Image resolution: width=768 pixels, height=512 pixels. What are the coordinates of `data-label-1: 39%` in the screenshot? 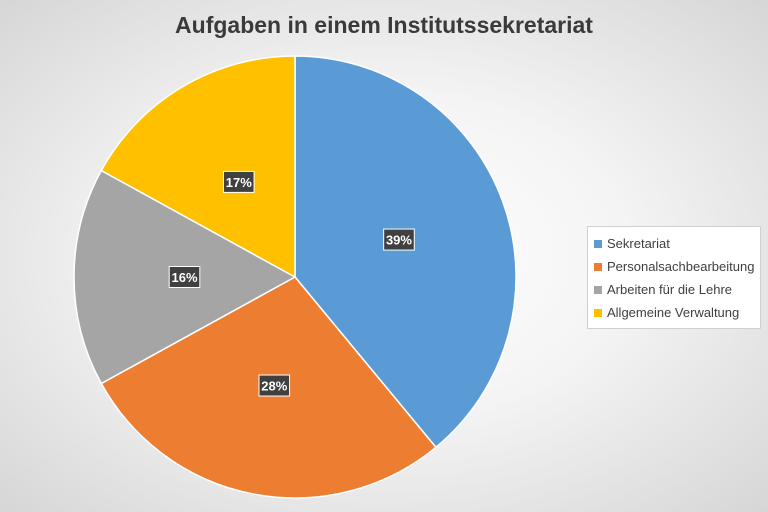 It's located at (399, 239).